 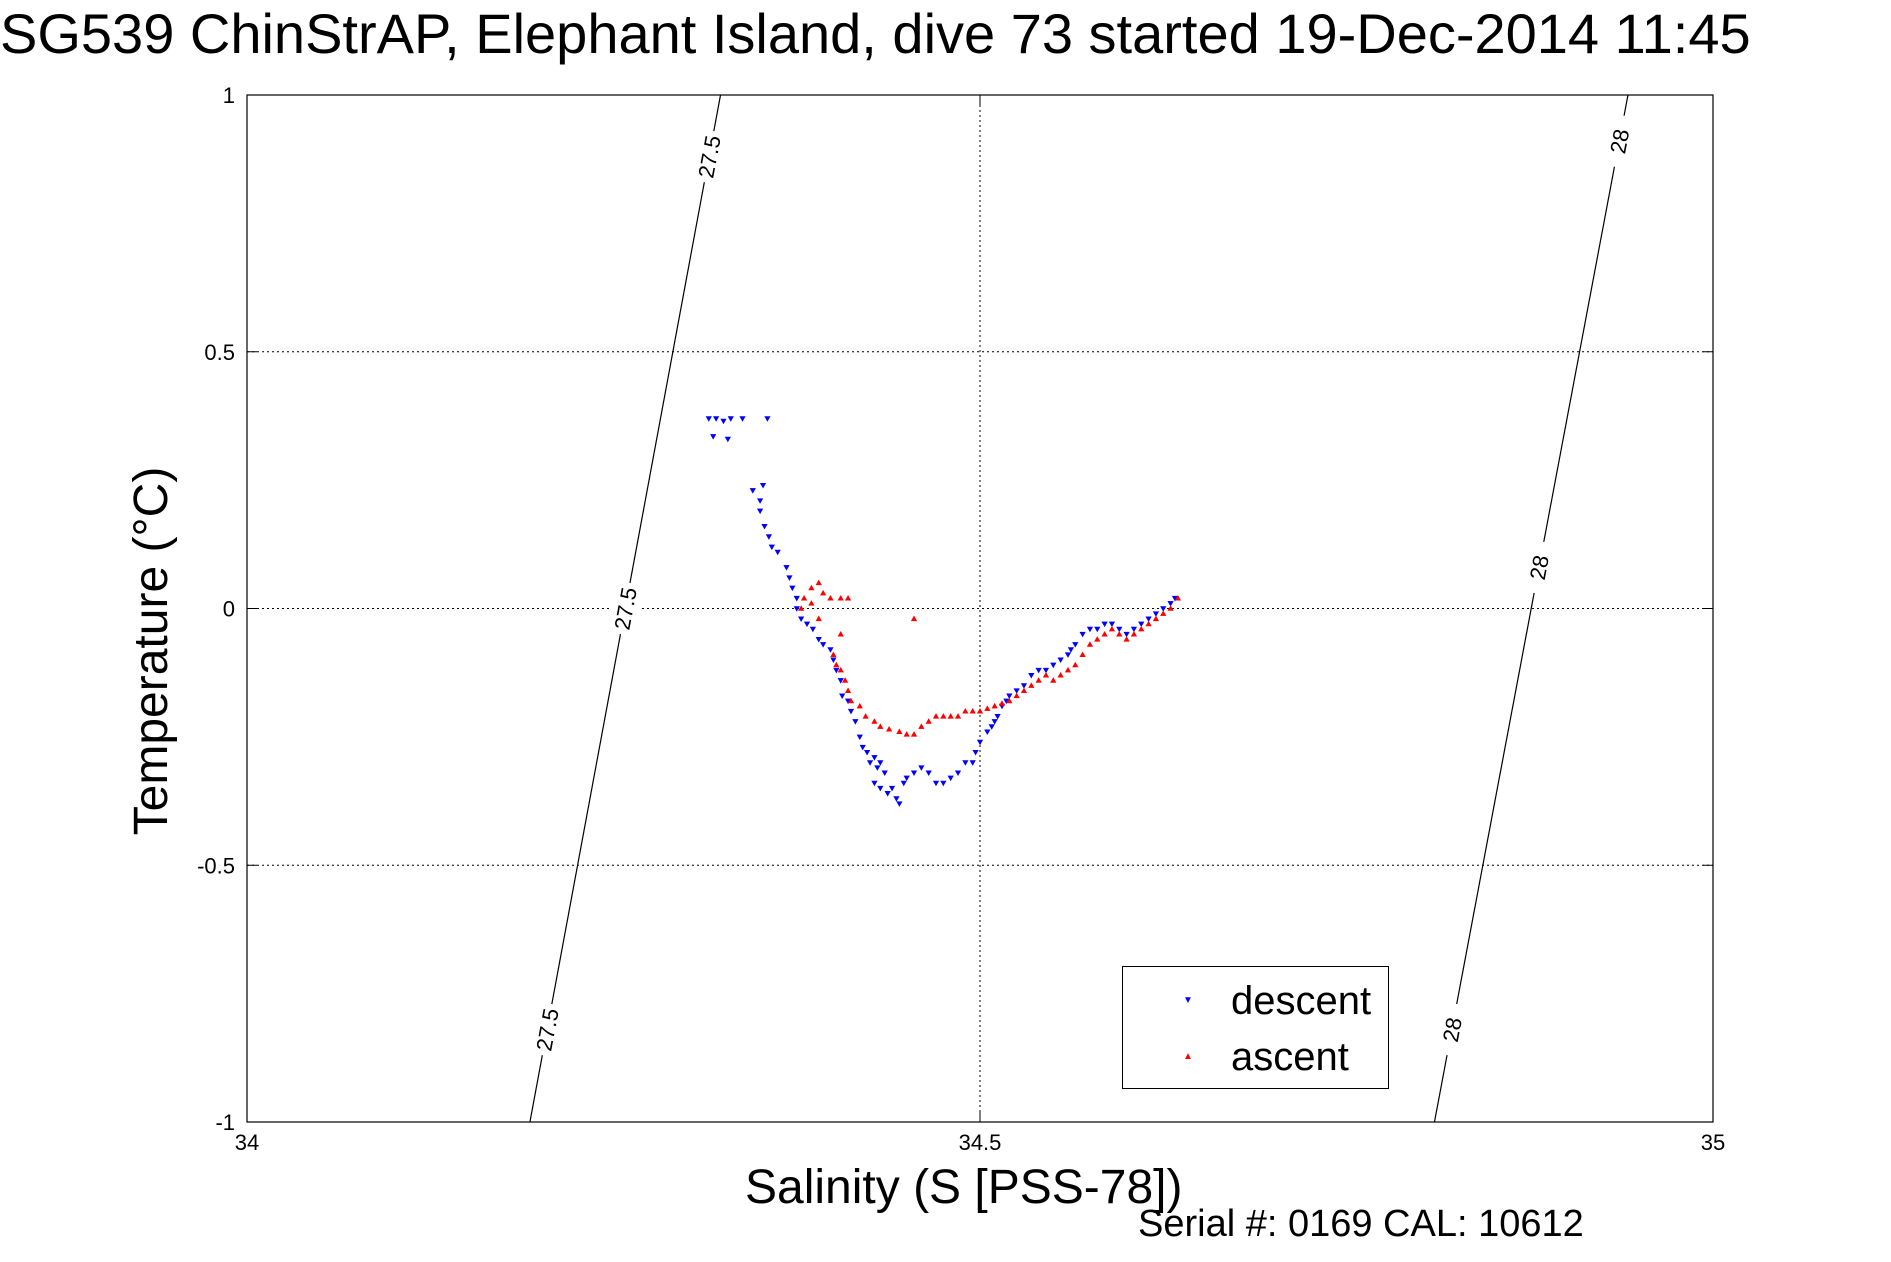 What do you see at coordinates (1188, 1000) in the screenshot?
I see `descent-marker-icon: ▼` at bounding box center [1188, 1000].